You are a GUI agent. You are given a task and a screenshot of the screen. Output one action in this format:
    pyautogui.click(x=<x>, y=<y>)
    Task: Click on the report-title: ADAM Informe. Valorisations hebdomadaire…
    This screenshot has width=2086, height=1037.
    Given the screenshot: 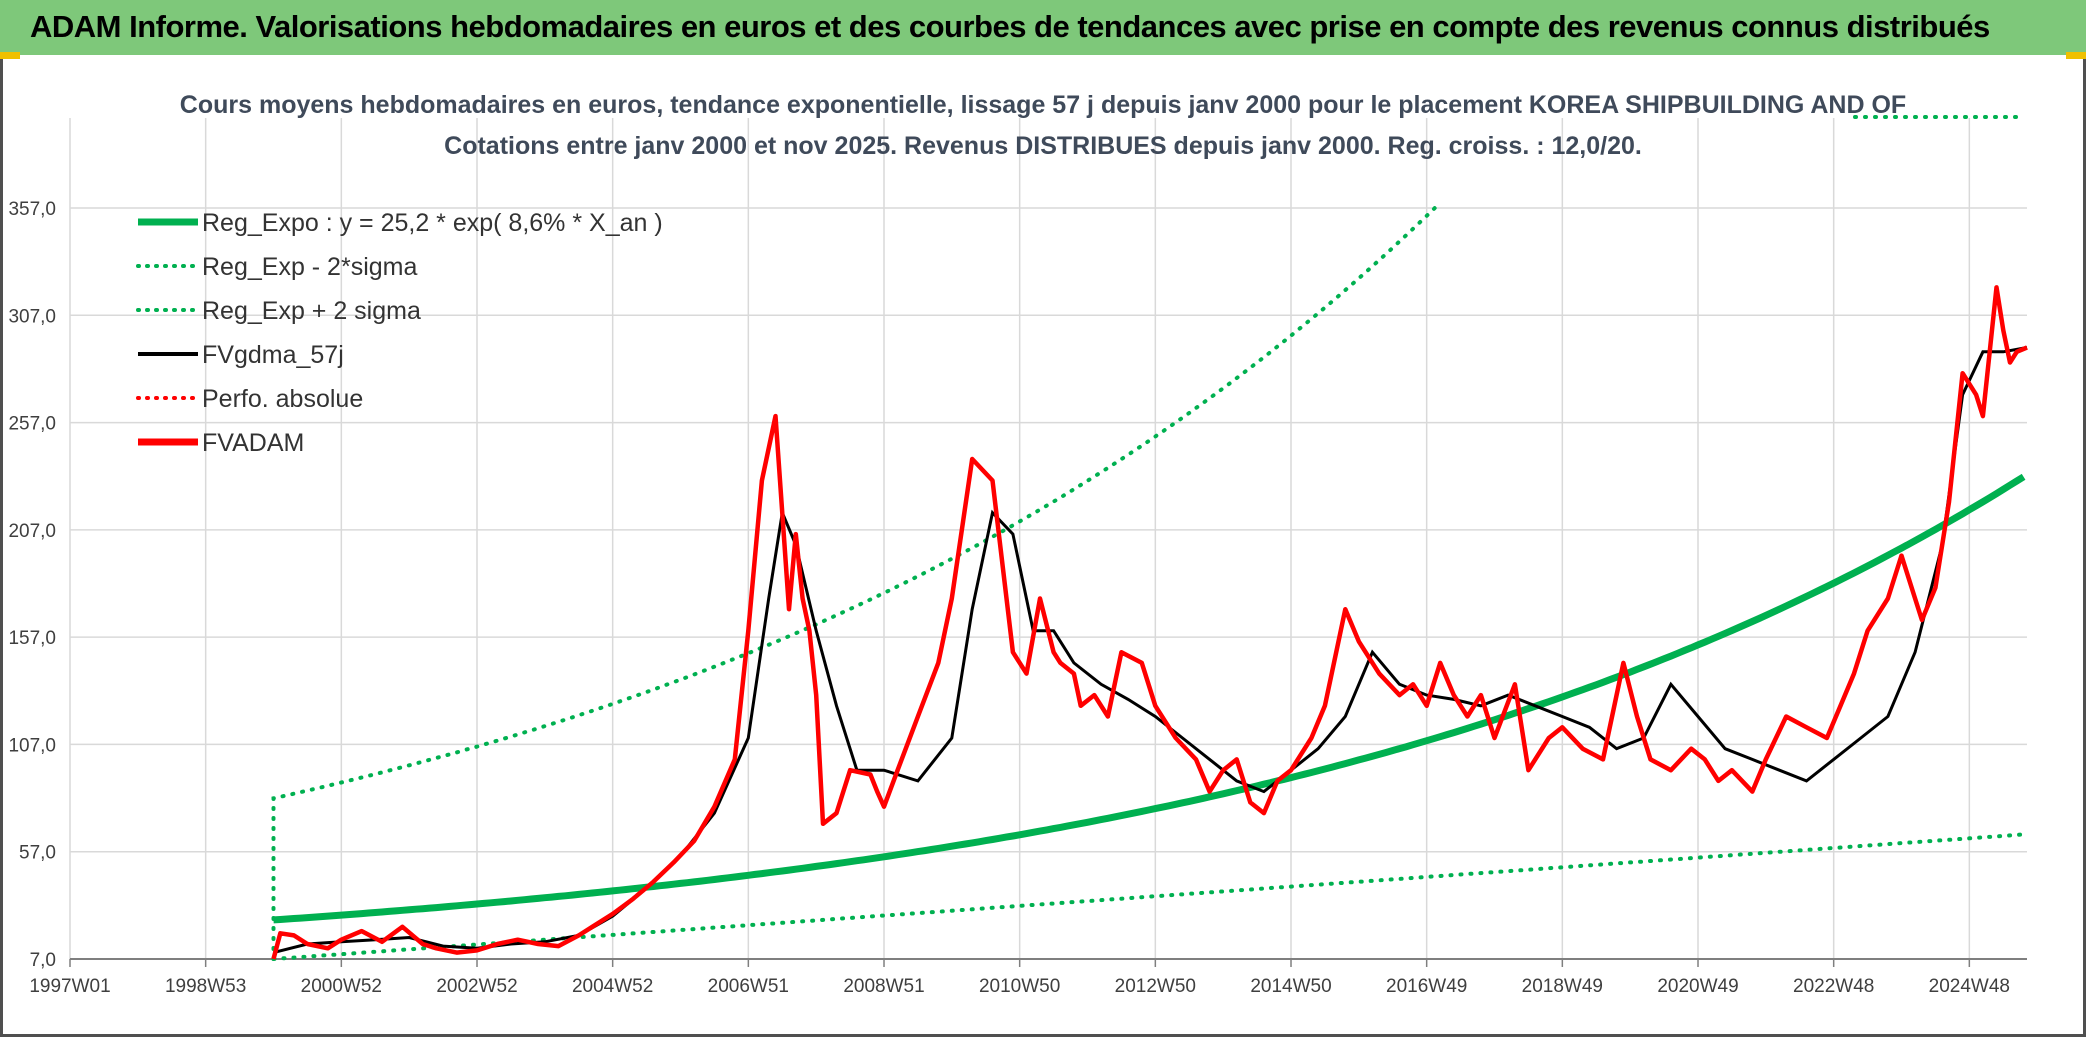 What is the action you would take?
    pyautogui.click(x=1010, y=26)
    